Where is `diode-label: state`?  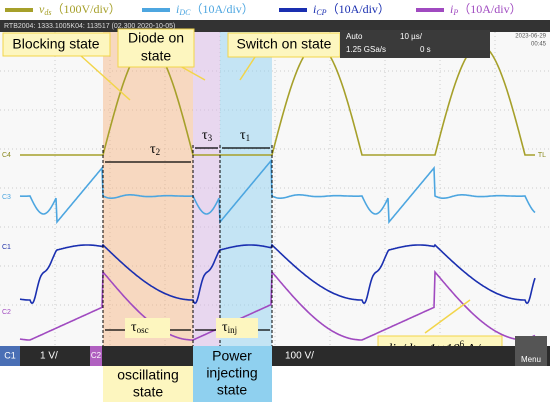 diode-label: state is located at coordinates (156, 56).